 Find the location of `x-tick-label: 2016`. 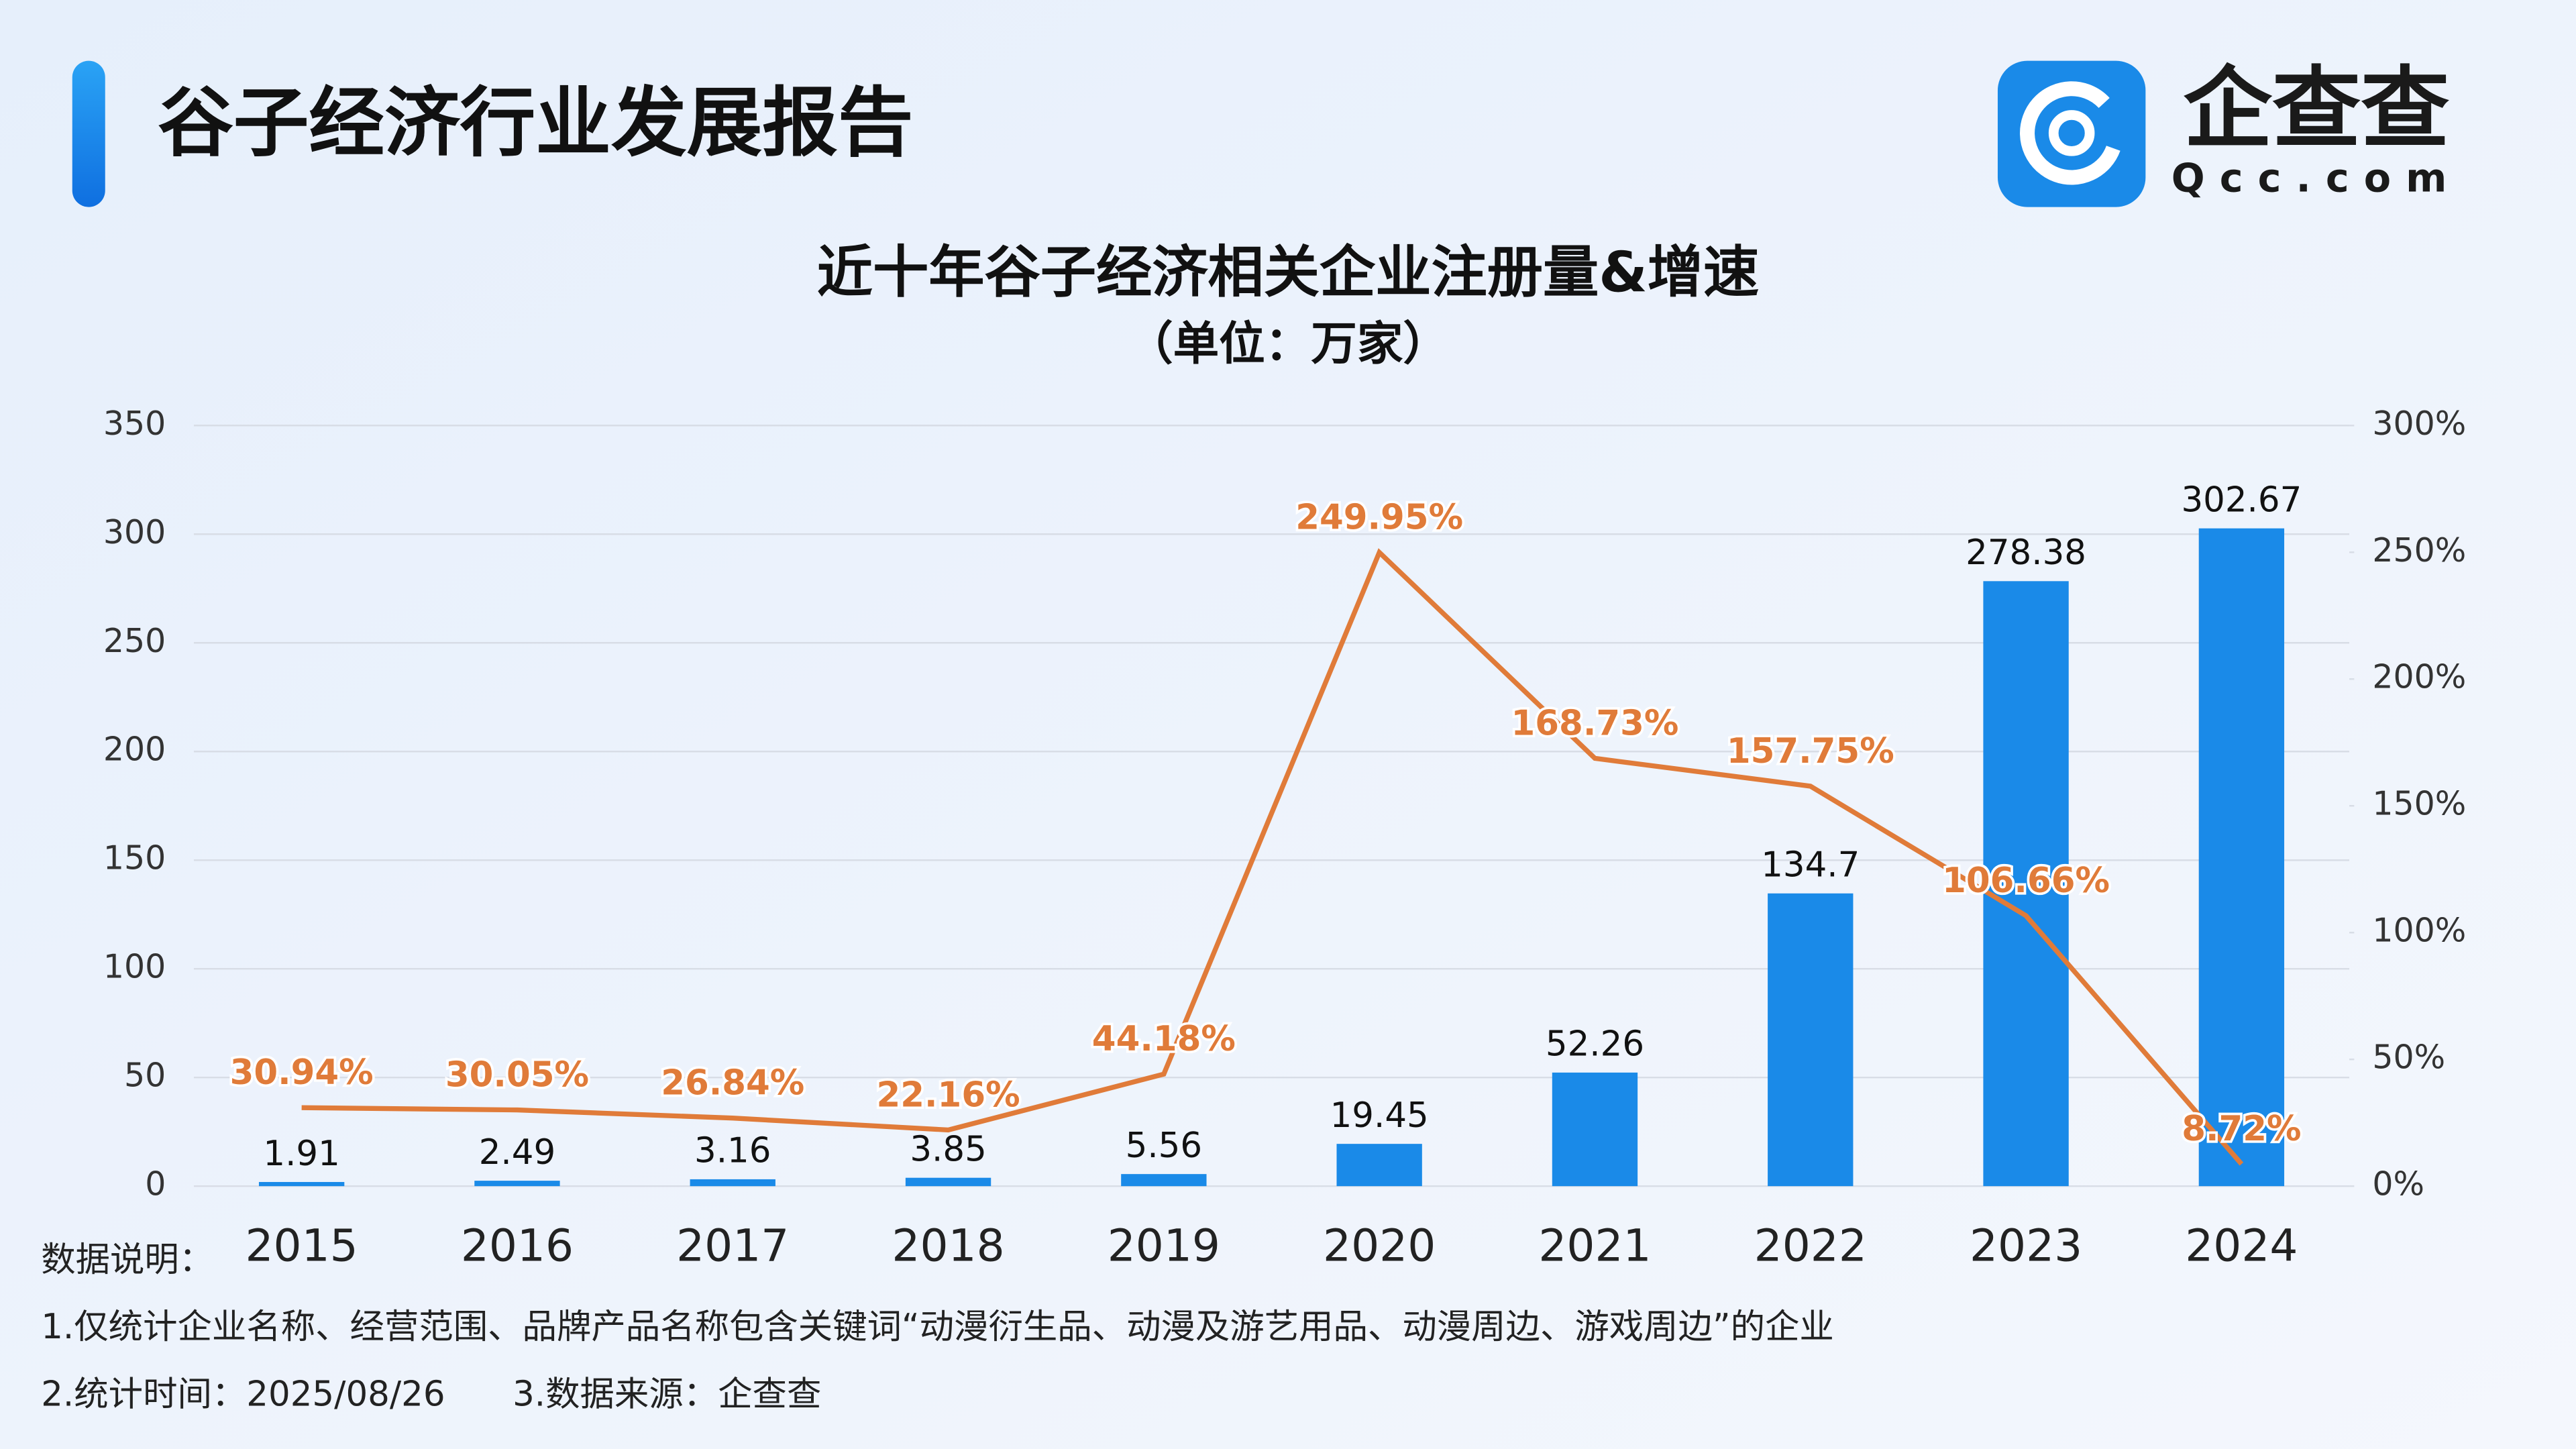

x-tick-label: 2016 is located at coordinates (517, 1245).